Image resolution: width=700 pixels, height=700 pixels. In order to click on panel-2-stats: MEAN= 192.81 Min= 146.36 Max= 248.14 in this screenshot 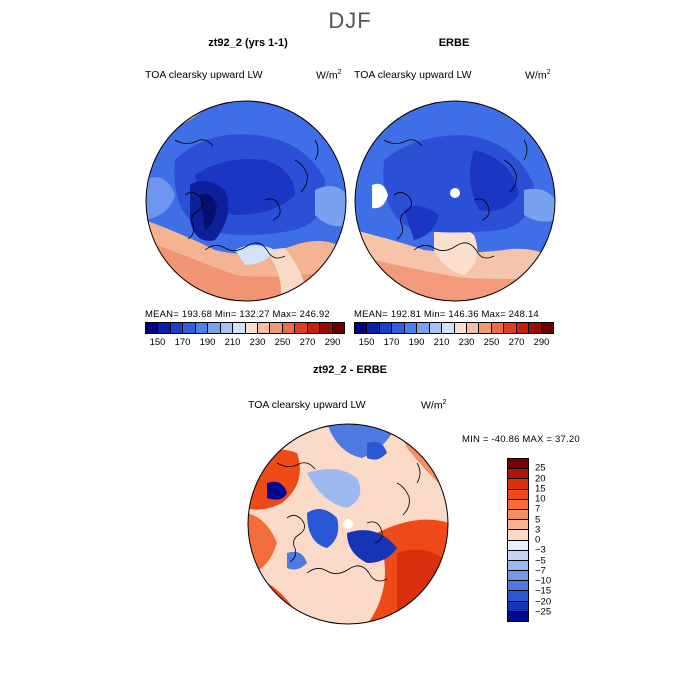, I will do `click(446, 314)`.